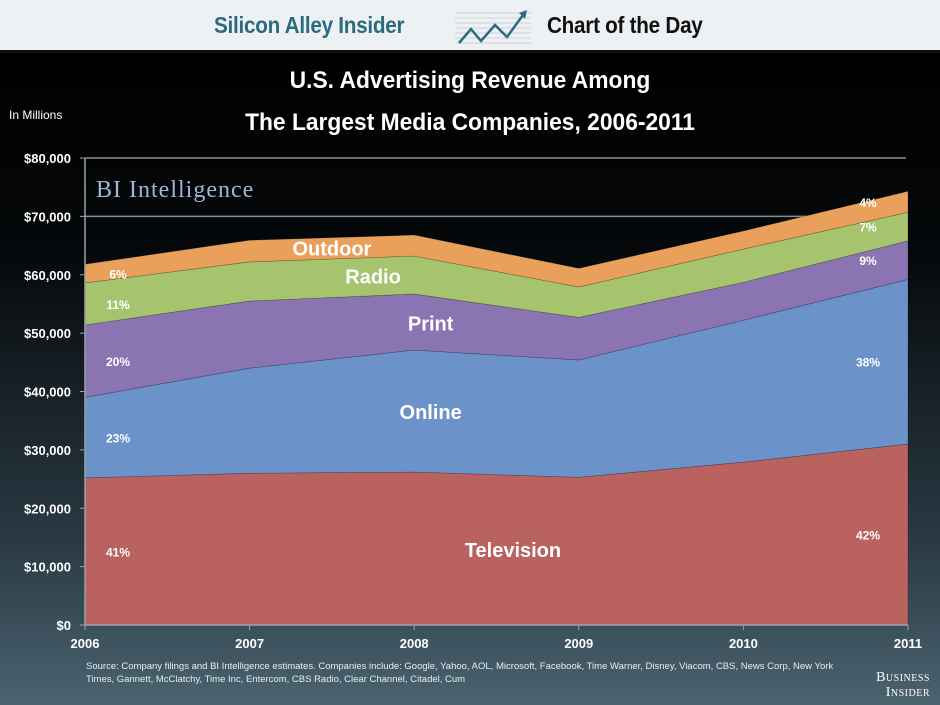  I want to click on pct-label-2011: 9%, so click(868, 261).